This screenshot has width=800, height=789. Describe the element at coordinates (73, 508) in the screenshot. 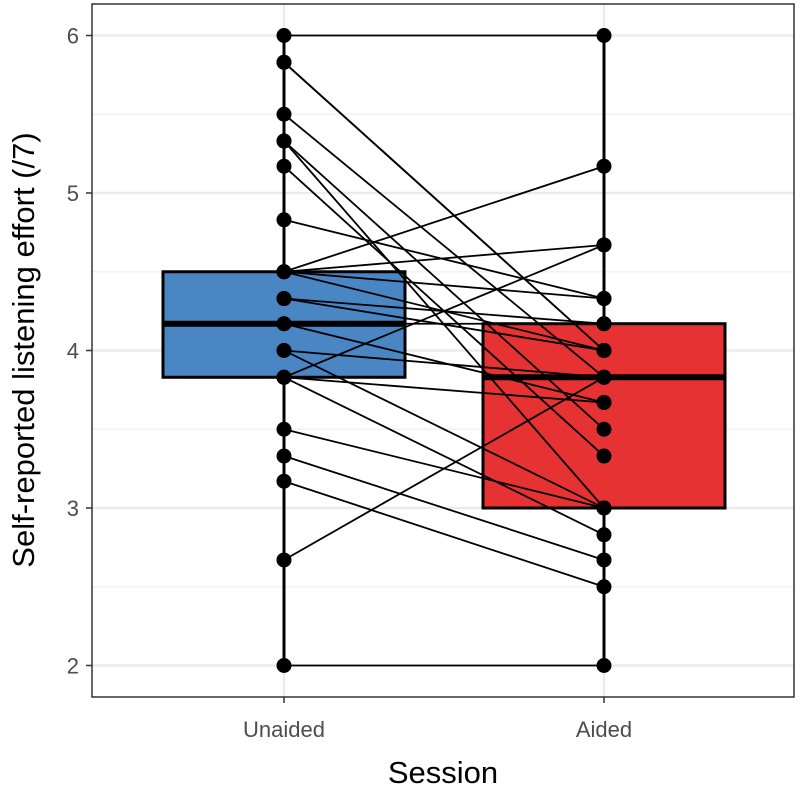

I see `y-tick-label: 3` at that location.